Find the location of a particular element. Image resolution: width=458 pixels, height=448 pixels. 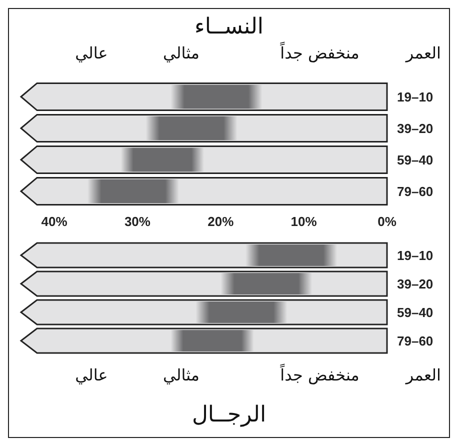

x-tick-label: 30% is located at coordinates (137, 221).